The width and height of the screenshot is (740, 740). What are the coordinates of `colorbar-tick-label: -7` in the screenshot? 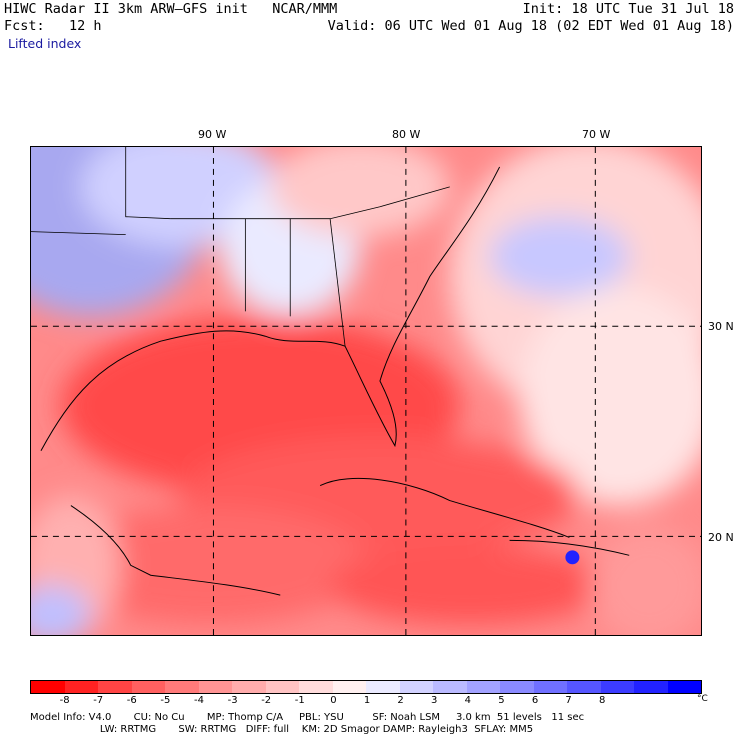 It's located at (98, 700).